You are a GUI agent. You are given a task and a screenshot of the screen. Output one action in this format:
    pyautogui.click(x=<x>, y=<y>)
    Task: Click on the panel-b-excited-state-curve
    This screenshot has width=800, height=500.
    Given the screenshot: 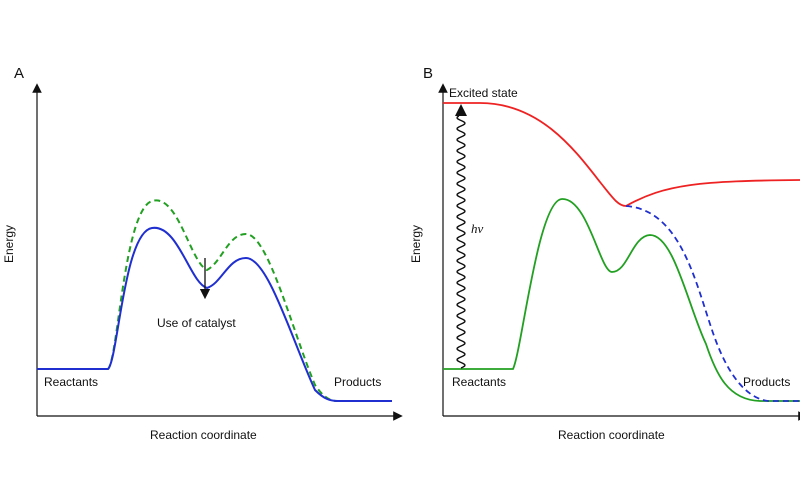 What is the action you would take?
    pyautogui.click(x=621, y=154)
    